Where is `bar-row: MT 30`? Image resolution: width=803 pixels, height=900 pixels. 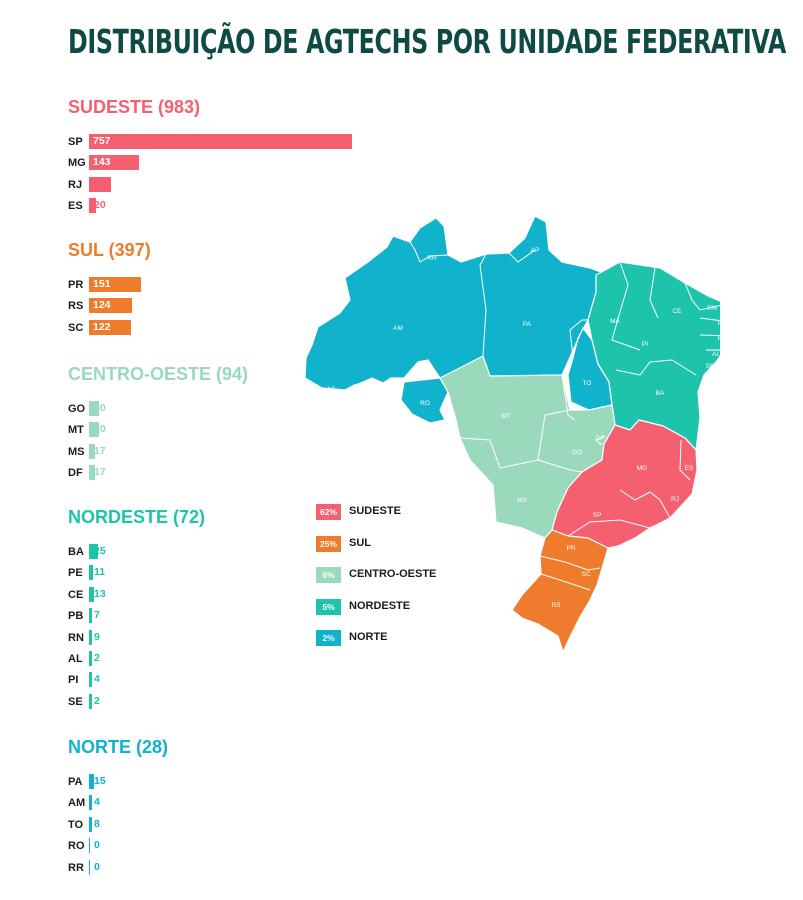 bar-row: MT 30 is located at coordinates (218, 431).